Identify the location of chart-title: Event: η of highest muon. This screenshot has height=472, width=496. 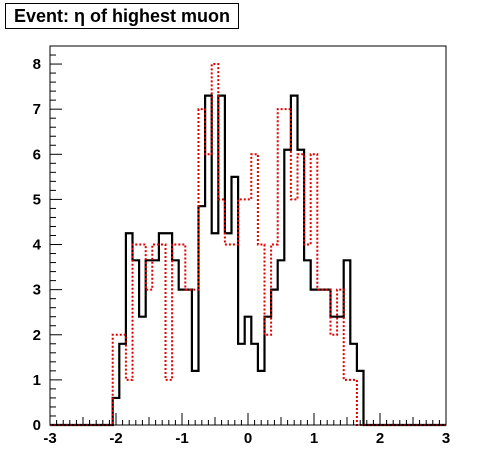
(122, 15).